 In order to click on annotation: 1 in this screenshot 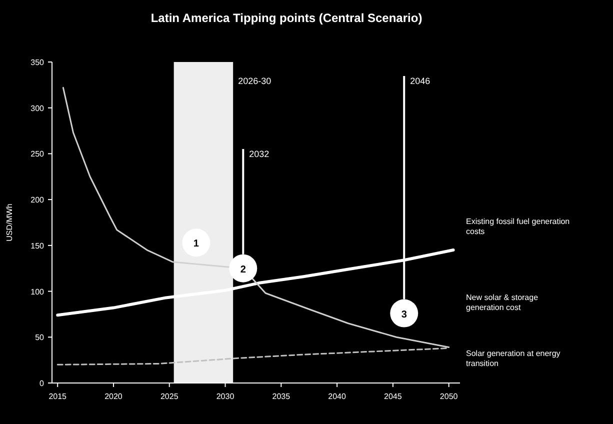, I will do `click(196, 244)`.